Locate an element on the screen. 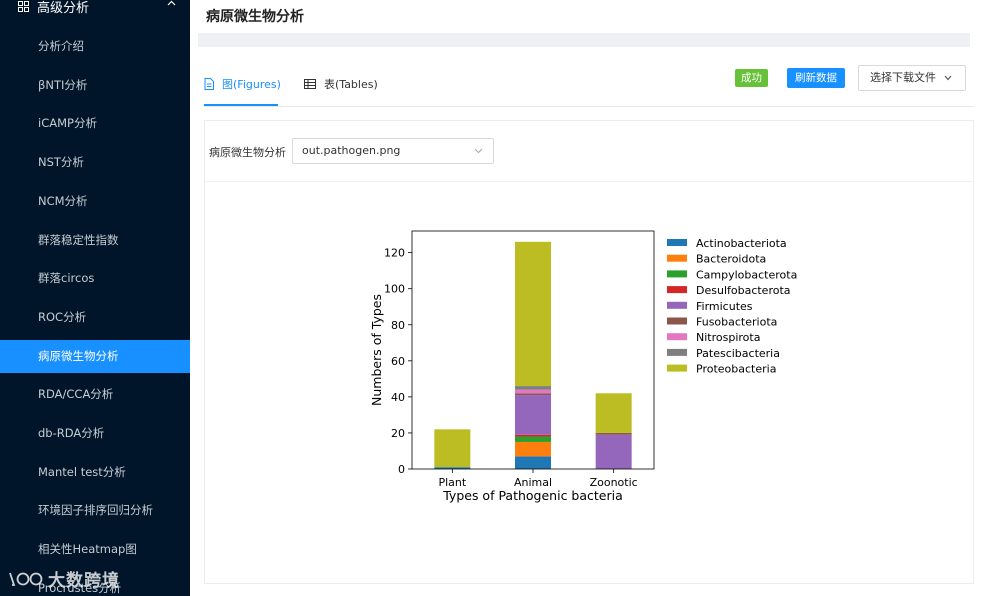 The image size is (982, 596). sidebar-item: Mantel test分析 is located at coordinates (82, 471).